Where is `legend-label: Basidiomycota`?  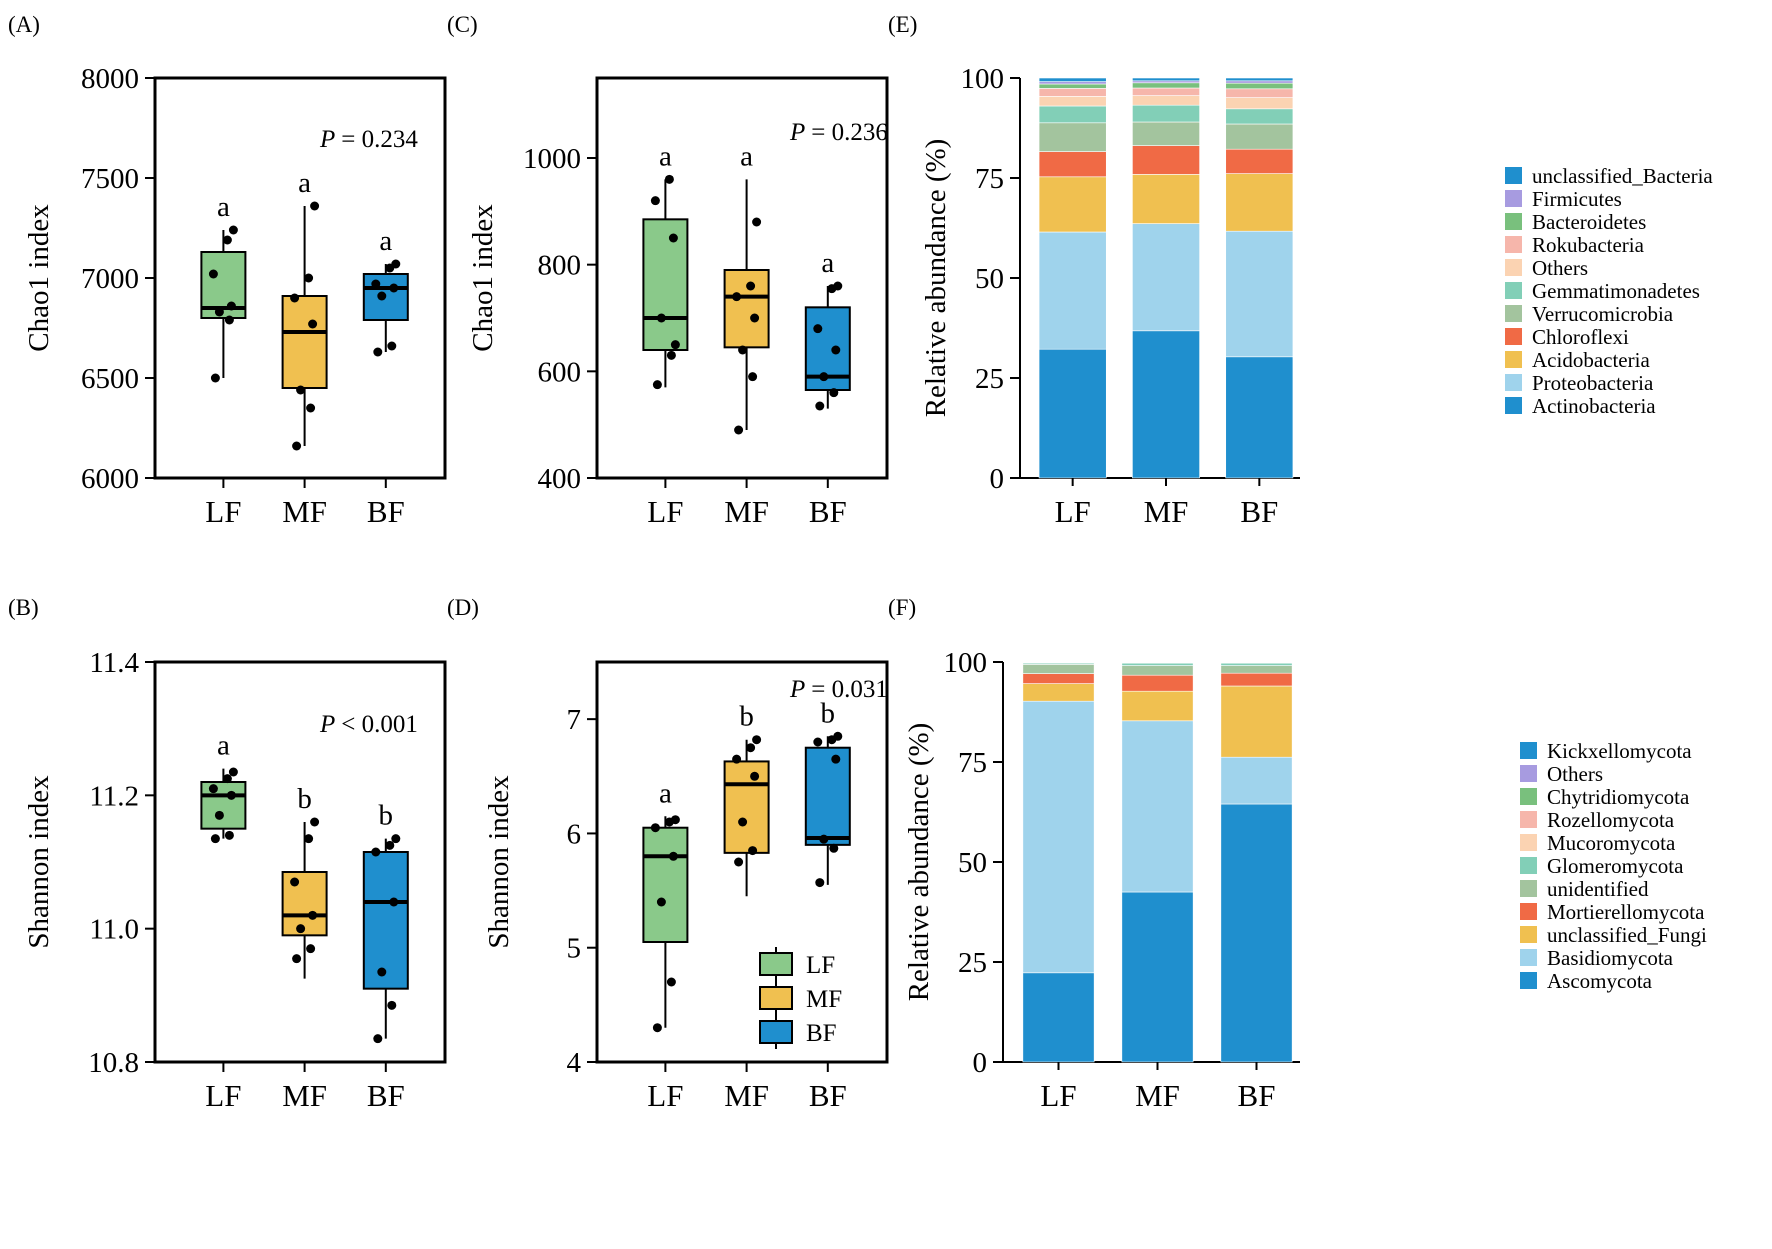
legend-label: Basidiomycota is located at coordinates (1610, 958).